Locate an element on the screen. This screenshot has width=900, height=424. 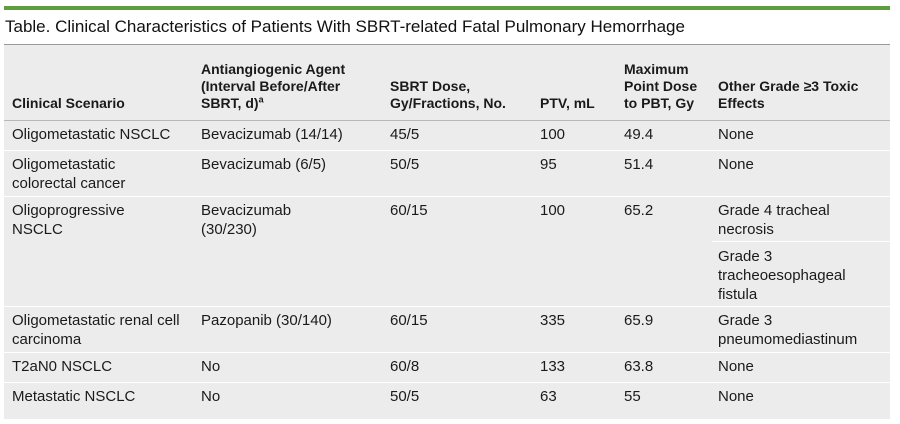
cell-max-point-dose: 65.9 is located at coordinates (639, 320).